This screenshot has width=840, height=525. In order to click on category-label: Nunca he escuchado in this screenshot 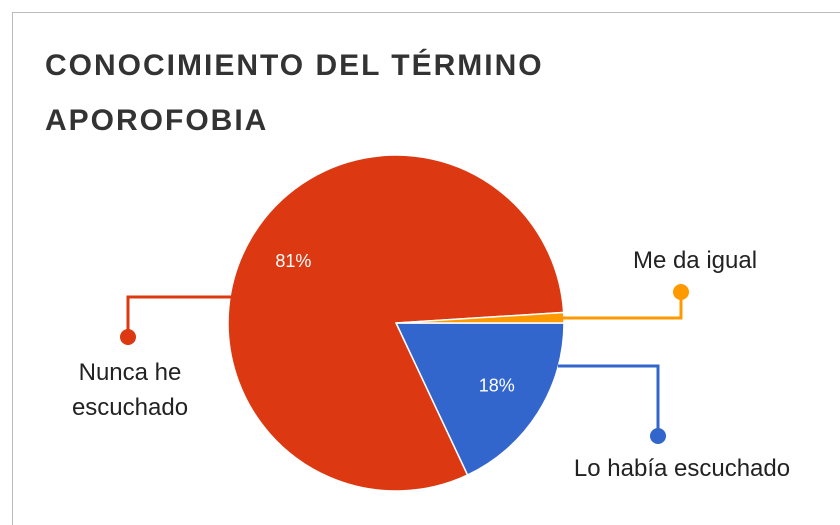, I will do `click(130, 390)`.